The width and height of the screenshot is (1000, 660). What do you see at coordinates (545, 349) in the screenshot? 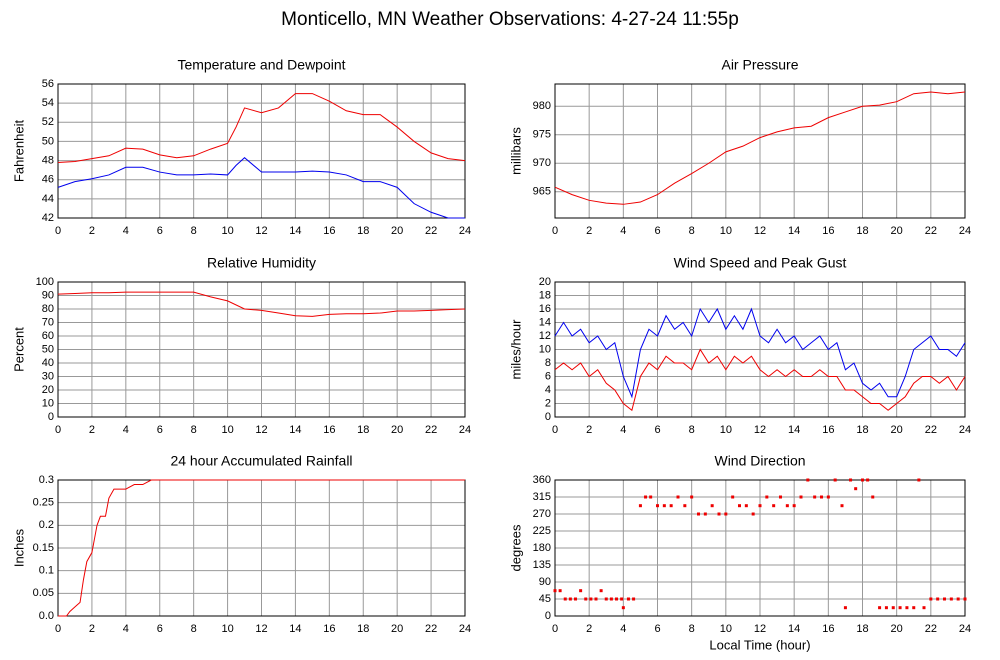
I see `y-tick-label: 10` at bounding box center [545, 349].